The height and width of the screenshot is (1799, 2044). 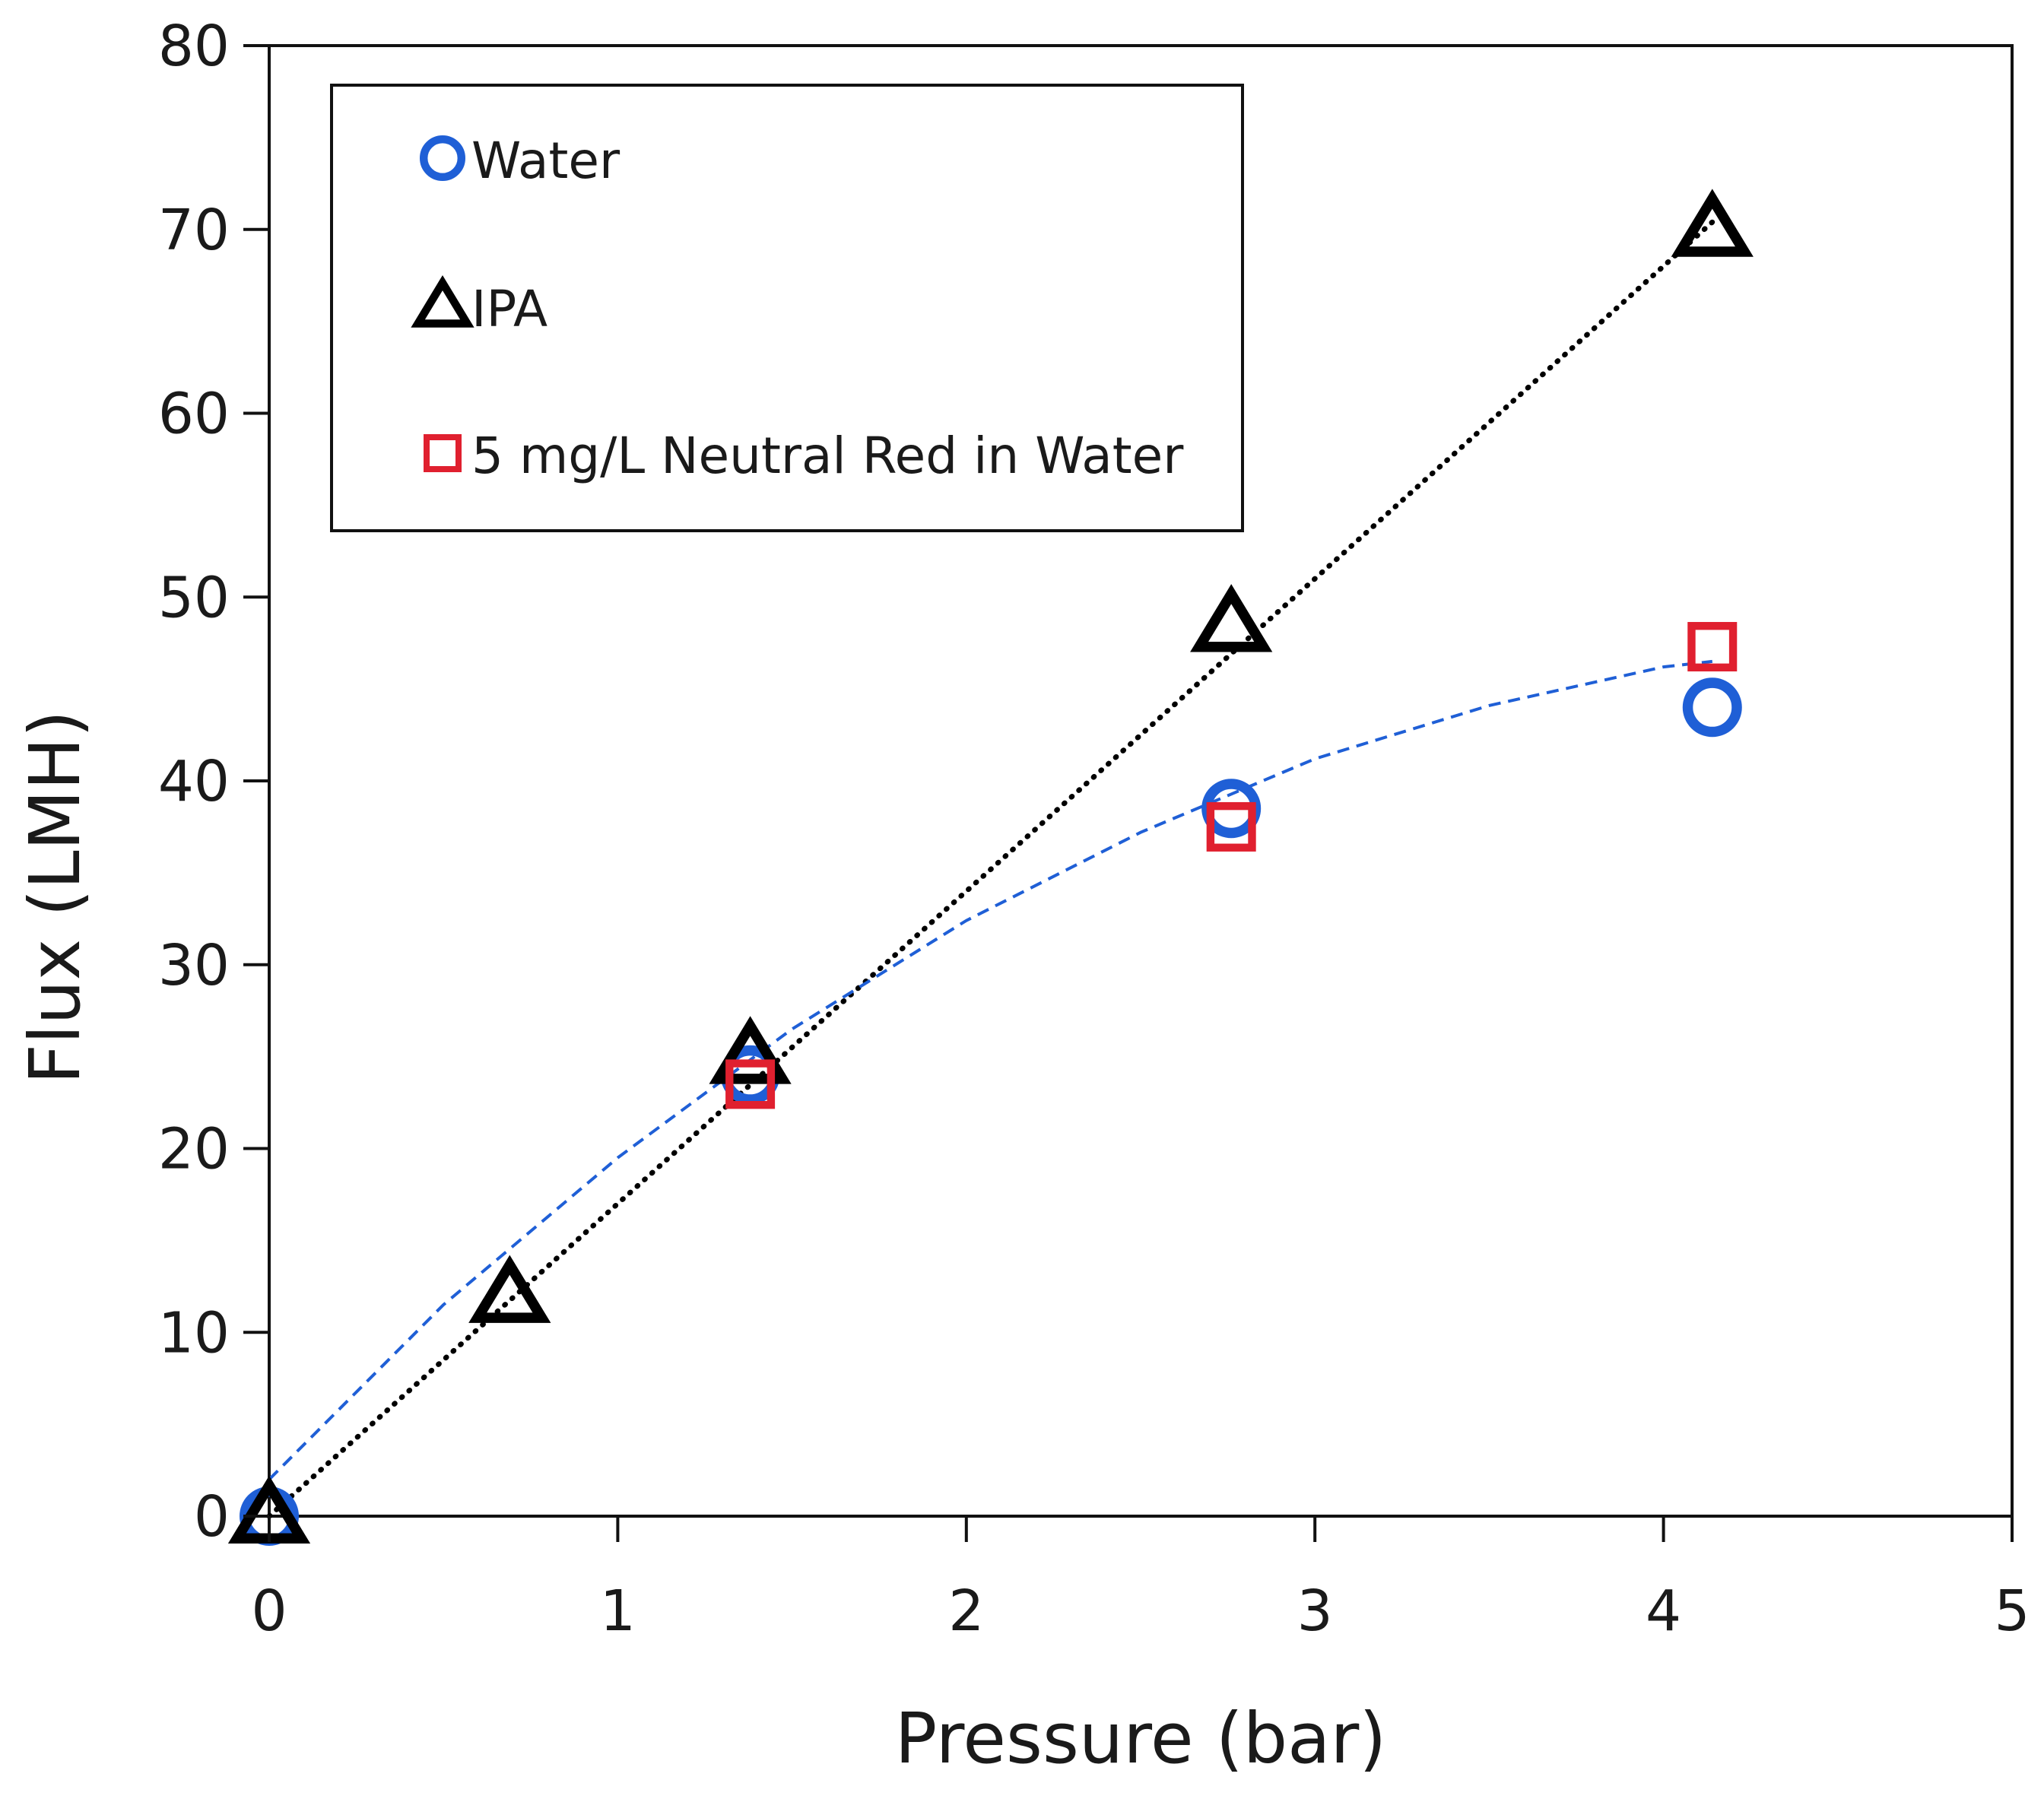 I want to click on series-square, so click(x=1231, y=865).